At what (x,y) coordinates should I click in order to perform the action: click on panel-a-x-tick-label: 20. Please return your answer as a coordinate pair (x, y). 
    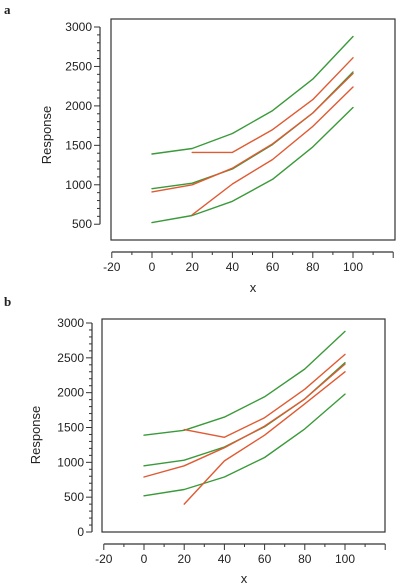
    Looking at the image, I should click on (193, 267).